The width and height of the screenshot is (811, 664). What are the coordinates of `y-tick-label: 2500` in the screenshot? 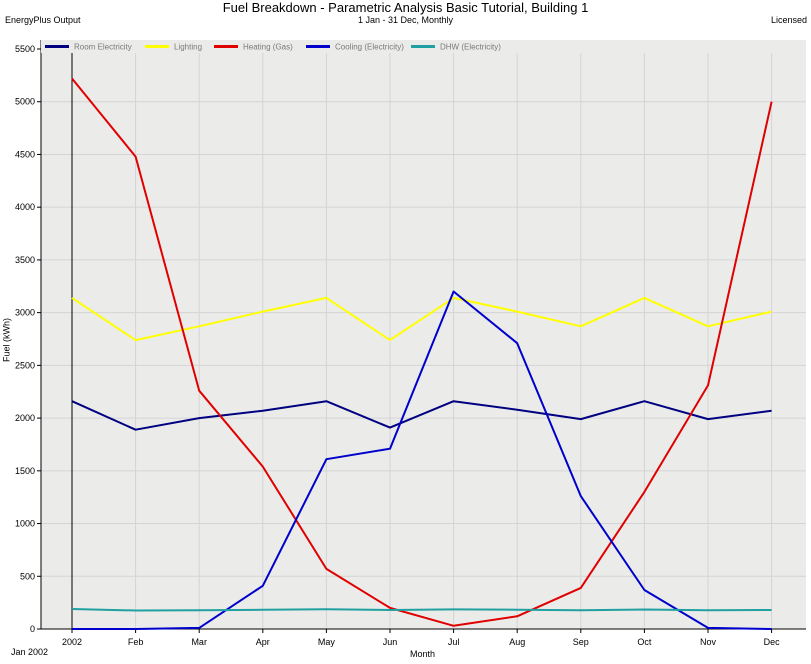 It's located at (25, 365).